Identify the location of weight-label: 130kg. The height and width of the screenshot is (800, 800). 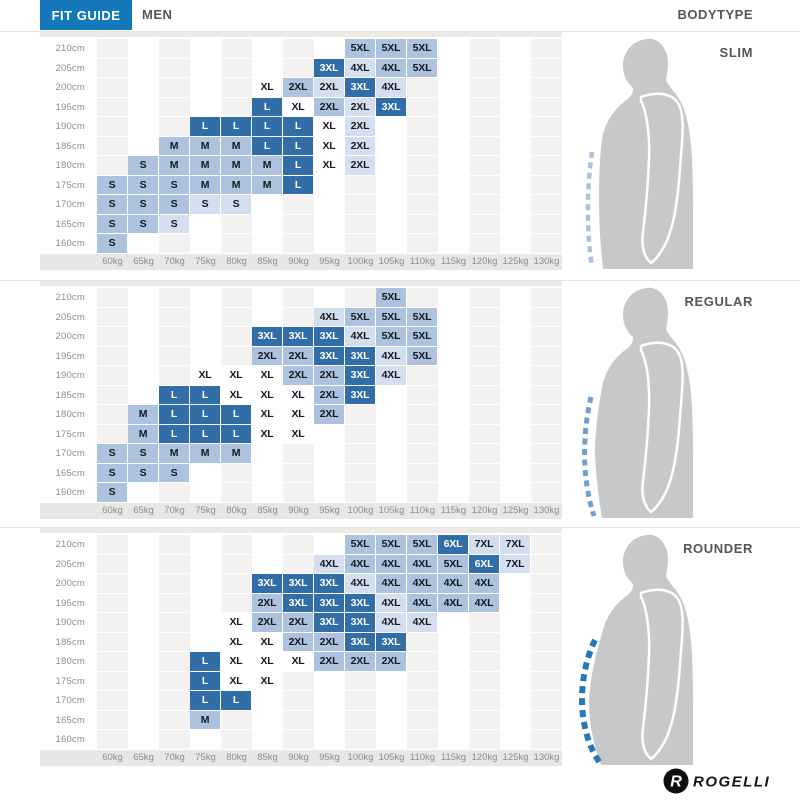
(546, 510).